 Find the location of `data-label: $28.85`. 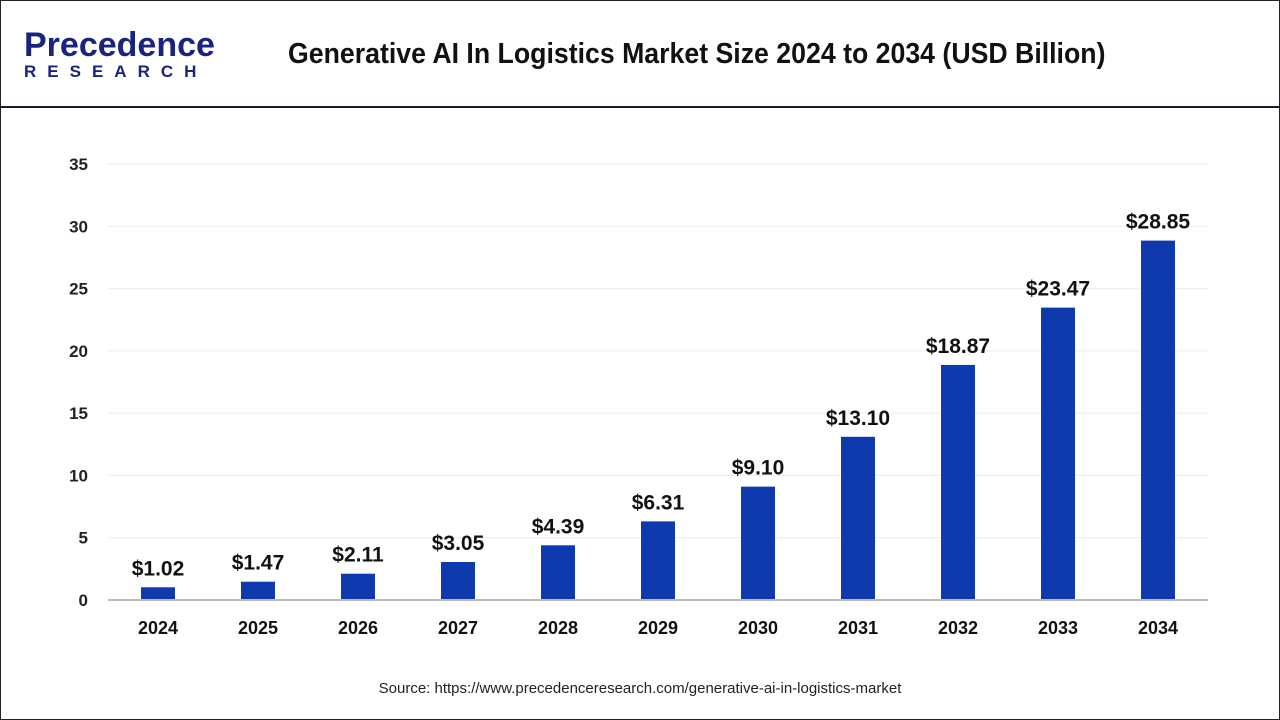

data-label: $28.85 is located at coordinates (1158, 222).